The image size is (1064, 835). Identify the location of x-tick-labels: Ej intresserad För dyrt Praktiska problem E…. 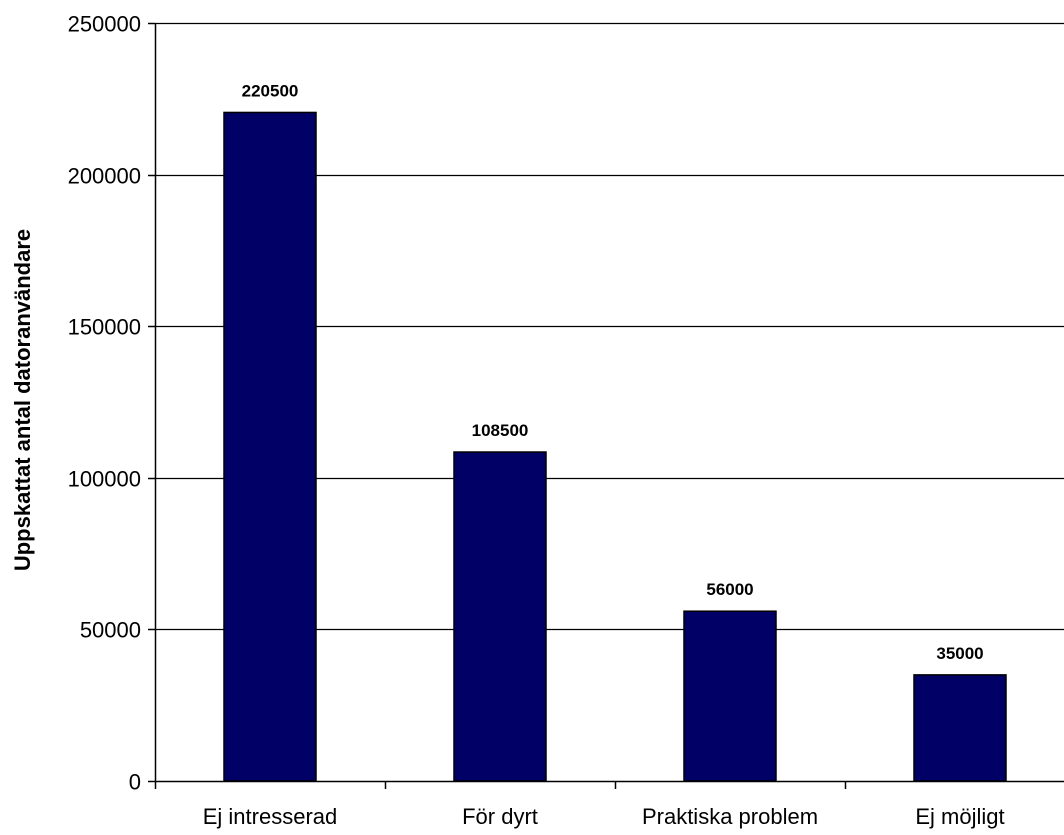
(604, 816).